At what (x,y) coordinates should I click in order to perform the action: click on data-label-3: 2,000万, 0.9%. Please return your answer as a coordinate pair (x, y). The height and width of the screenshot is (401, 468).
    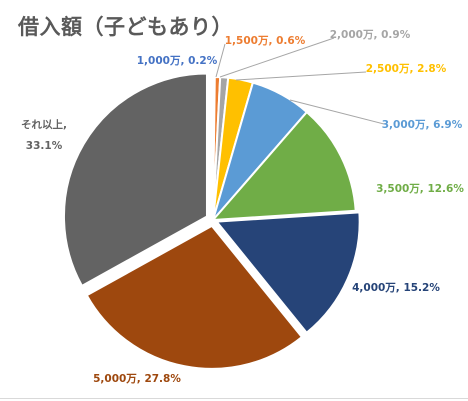
    Looking at the image, I should click on (370, 35).